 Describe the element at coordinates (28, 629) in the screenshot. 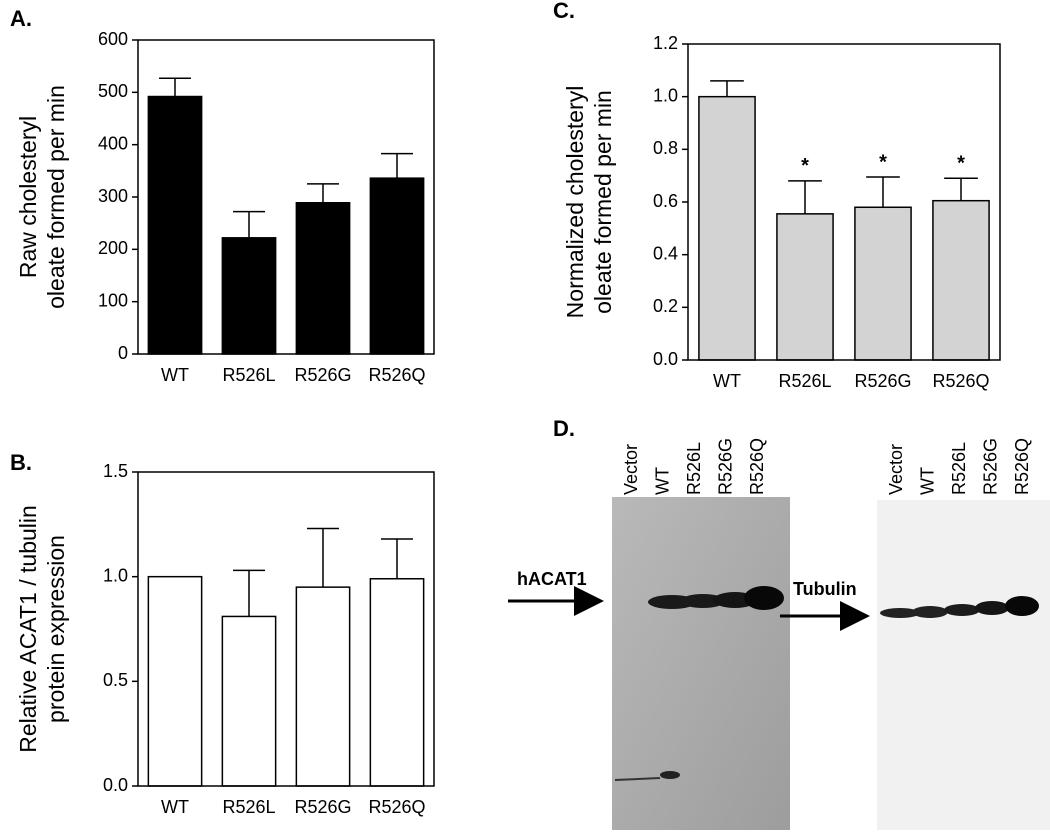

I see `y-axis-label: Relative ACAT1 / tubulin` at that location.